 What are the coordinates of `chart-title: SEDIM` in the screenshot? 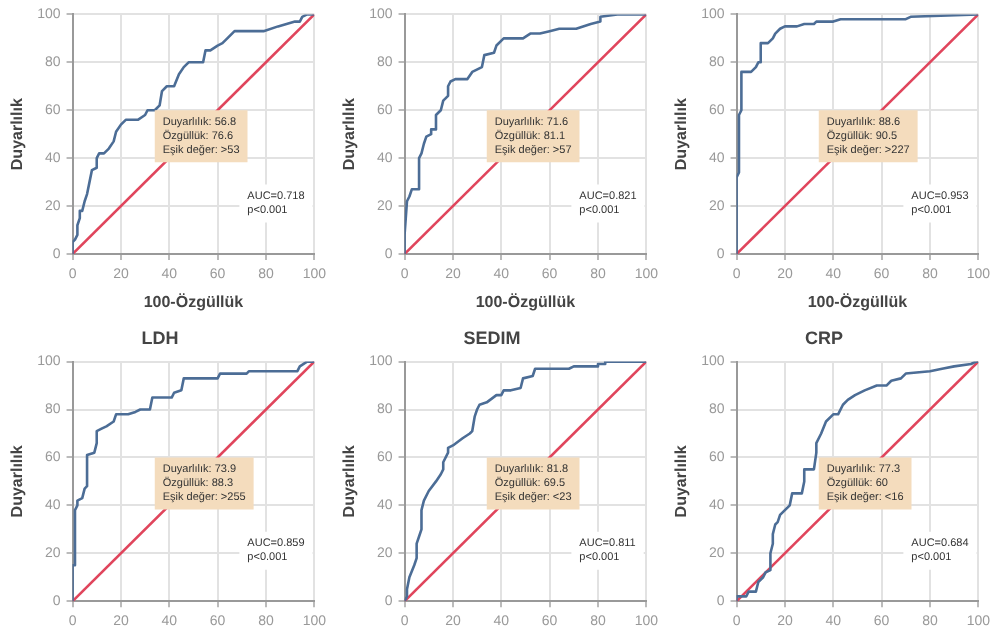 It's located at (492, 337).